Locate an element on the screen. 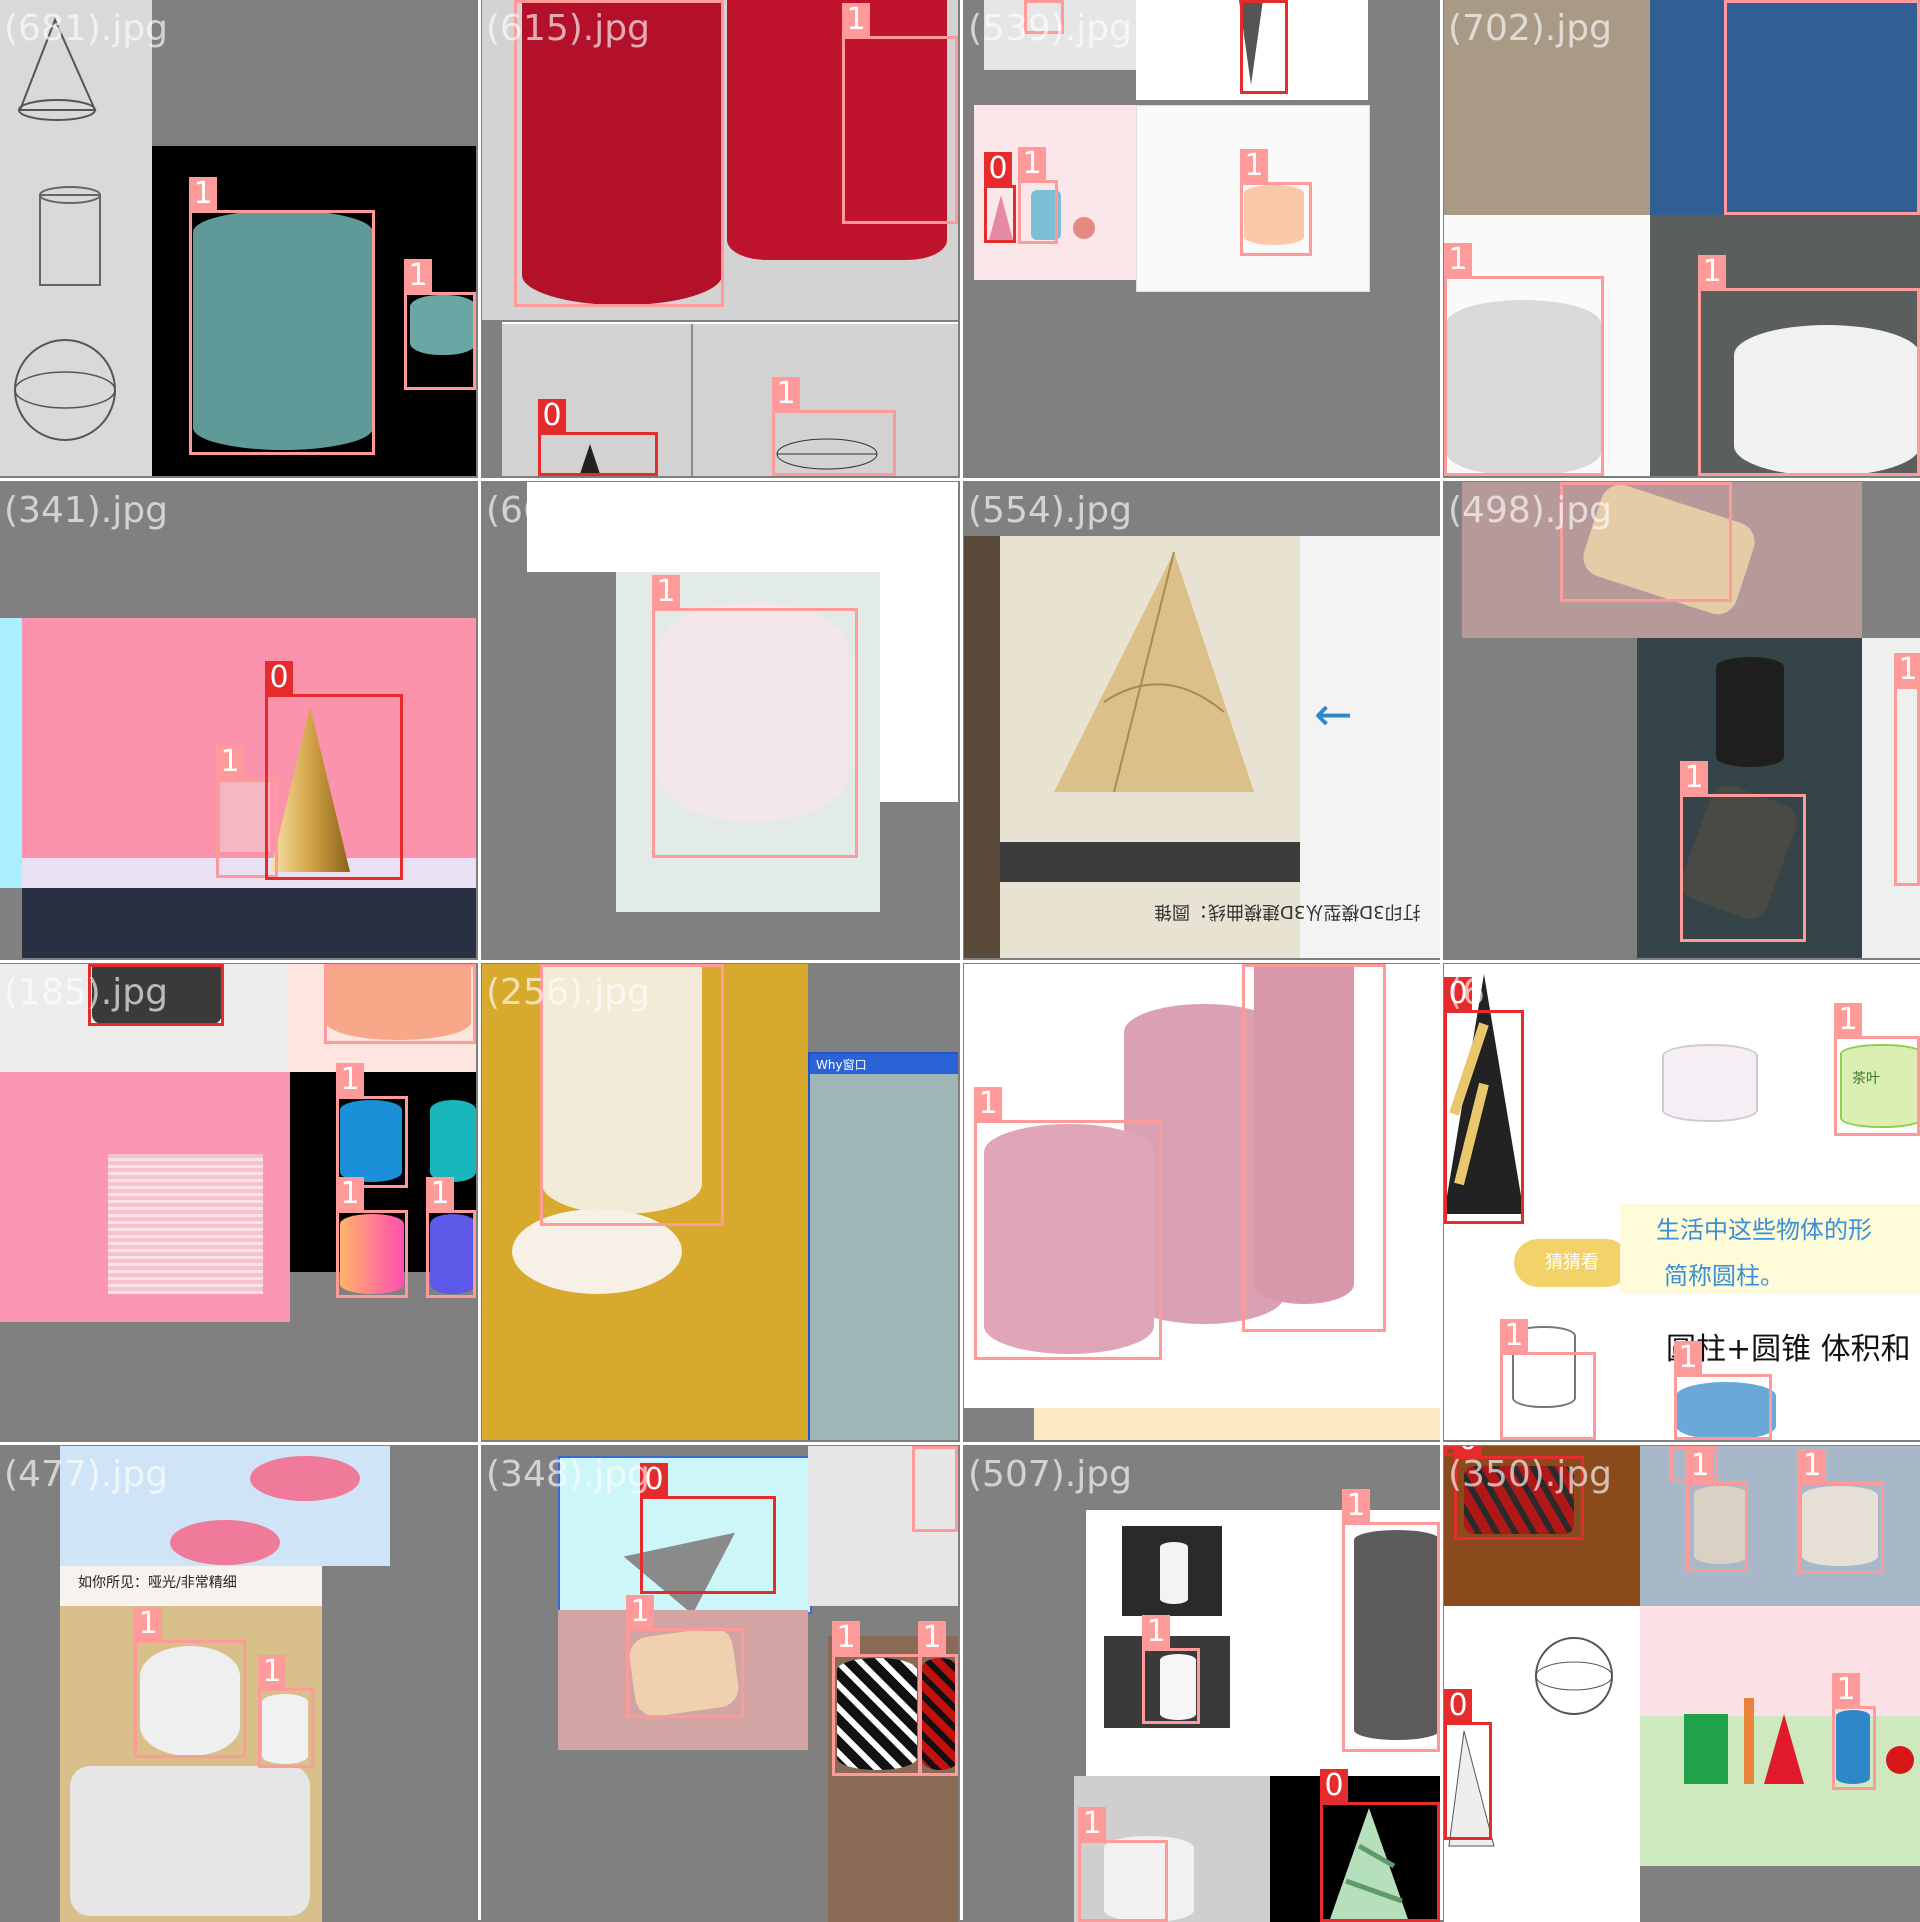  cone-diagram is located at coordinates (729, 400).